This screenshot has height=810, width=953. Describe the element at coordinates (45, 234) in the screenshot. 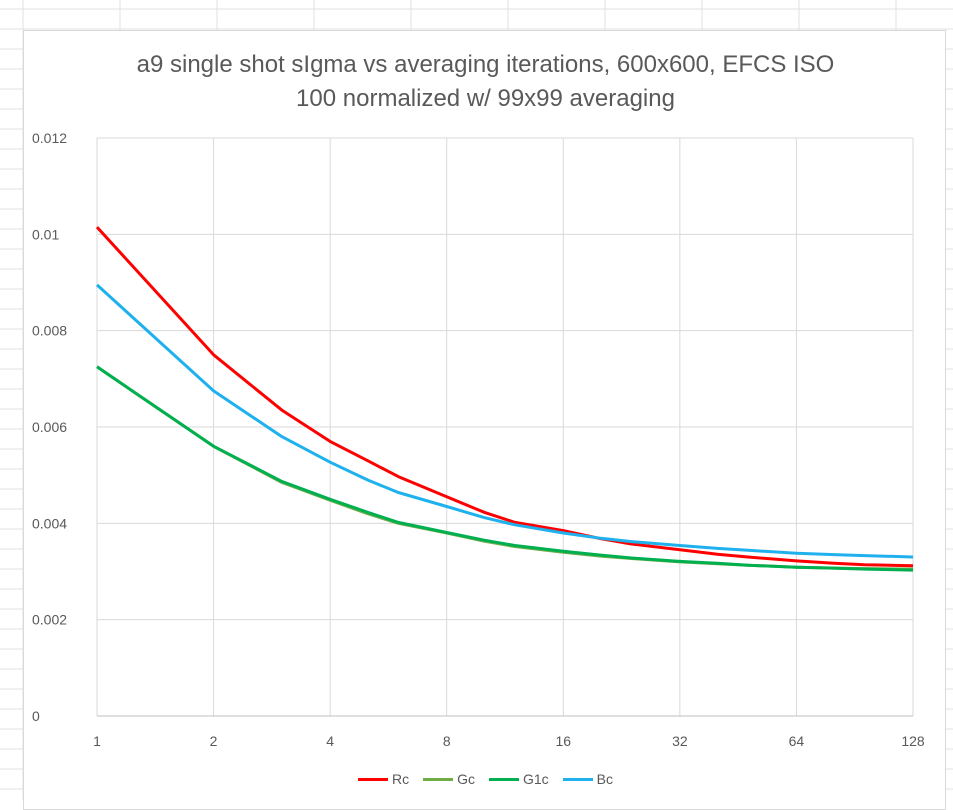

I see `y-tick-label: 0.01` at that location.